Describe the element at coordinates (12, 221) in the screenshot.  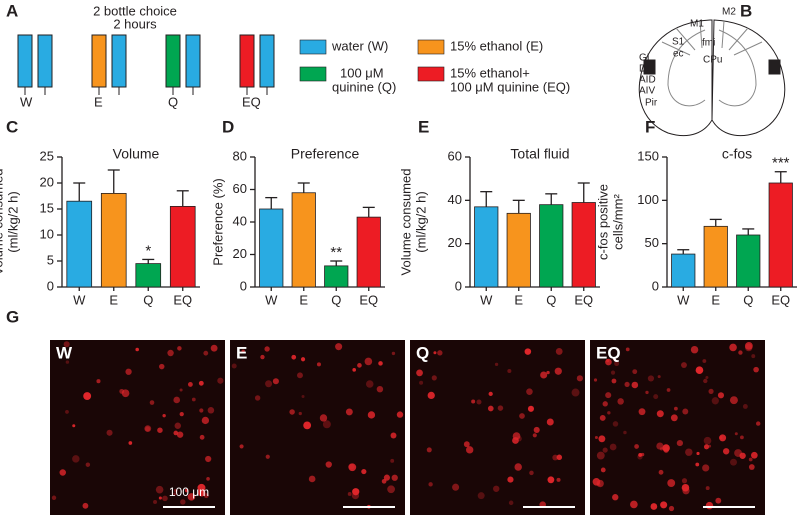
I see `y-axis-label: (ml/kg/2 h)` at that location.